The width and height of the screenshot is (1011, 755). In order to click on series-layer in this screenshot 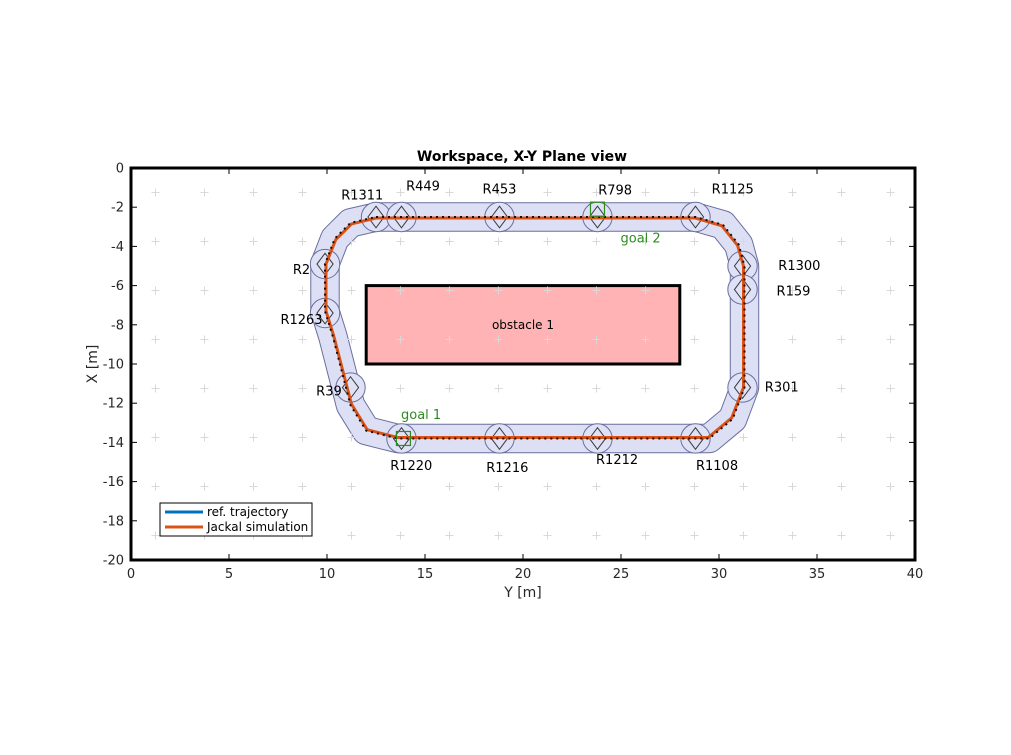, I will do `click(535, 328)`.